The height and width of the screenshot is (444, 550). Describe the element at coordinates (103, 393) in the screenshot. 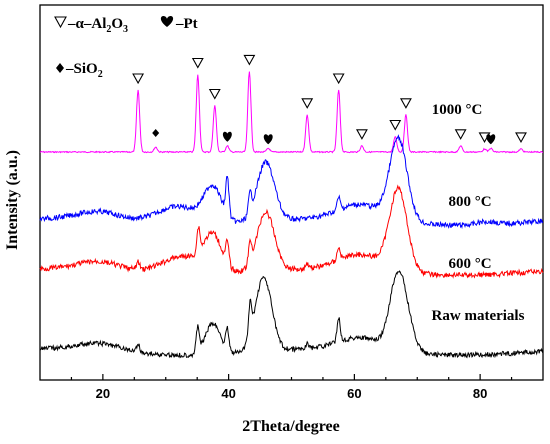

I see `x-tick-label: 20` at that location.